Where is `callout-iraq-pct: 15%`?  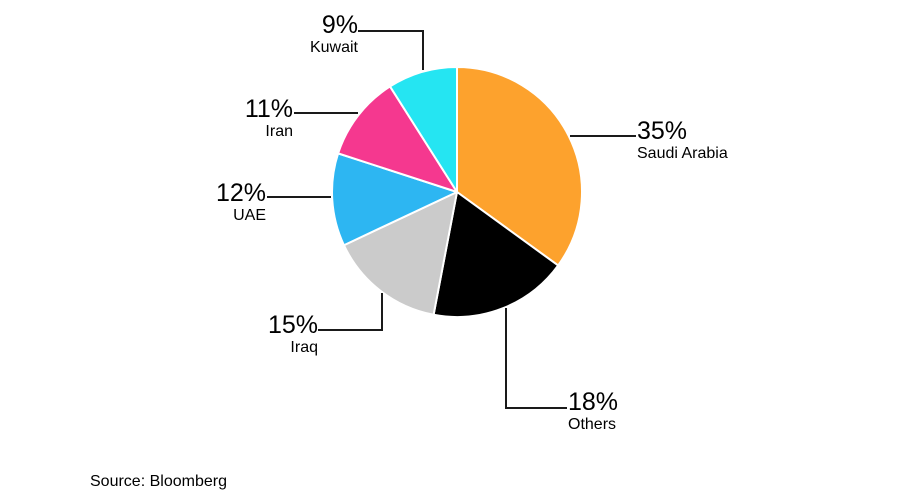
callout-iraq-pct: 15% is located at coordinates (292, 325).